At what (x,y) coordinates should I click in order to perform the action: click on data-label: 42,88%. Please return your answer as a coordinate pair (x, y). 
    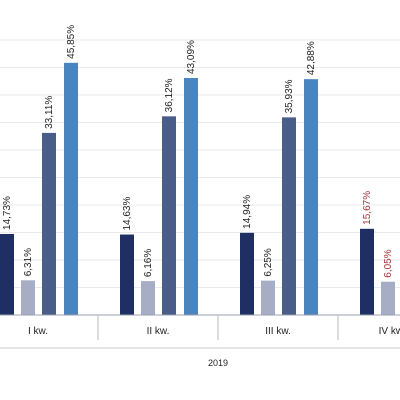
    Looking at the image, I should click on (311, 58).